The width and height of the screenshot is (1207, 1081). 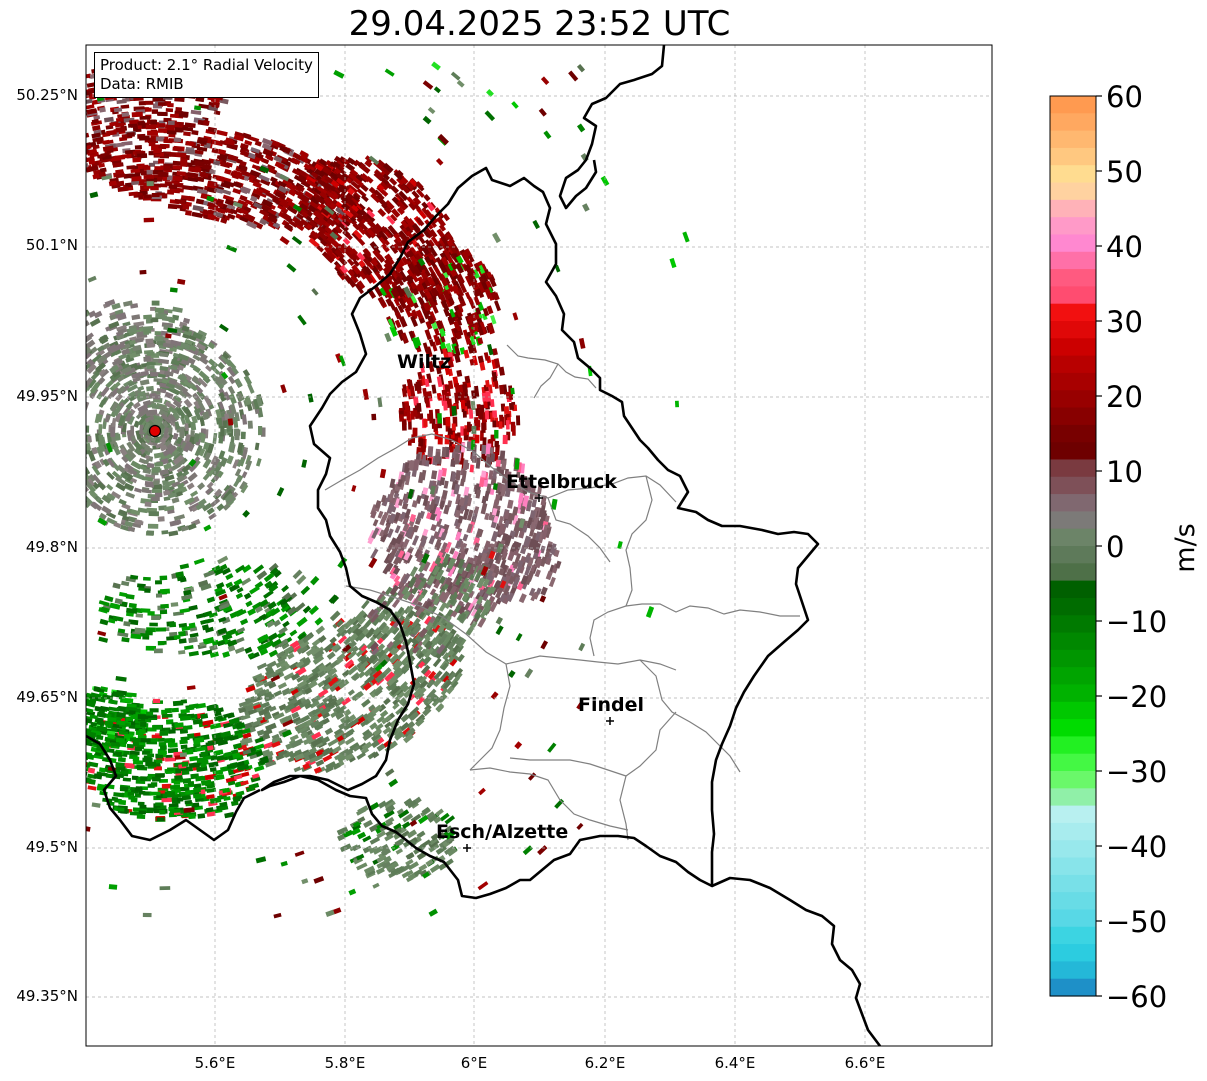 I want to click on map-title: 29.04.2025 23:52 UTC, so click(x=539, y=24).